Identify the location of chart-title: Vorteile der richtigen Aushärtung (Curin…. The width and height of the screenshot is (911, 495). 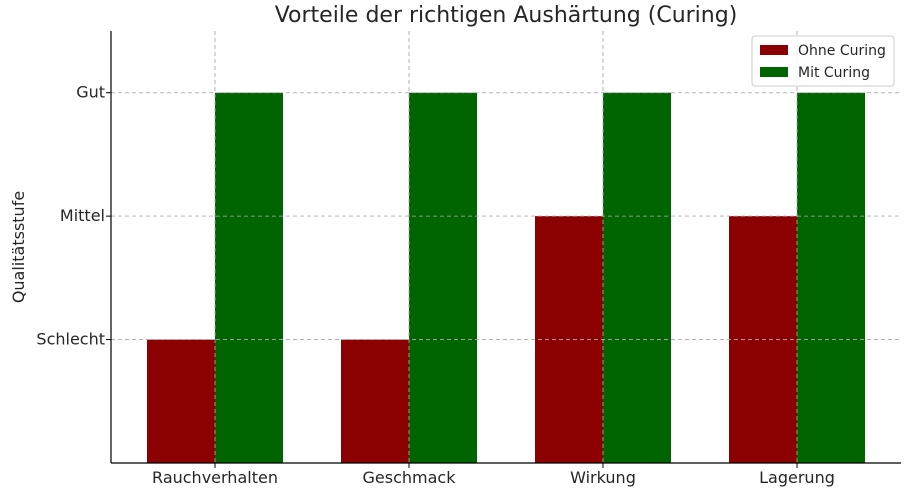
(506, 15).